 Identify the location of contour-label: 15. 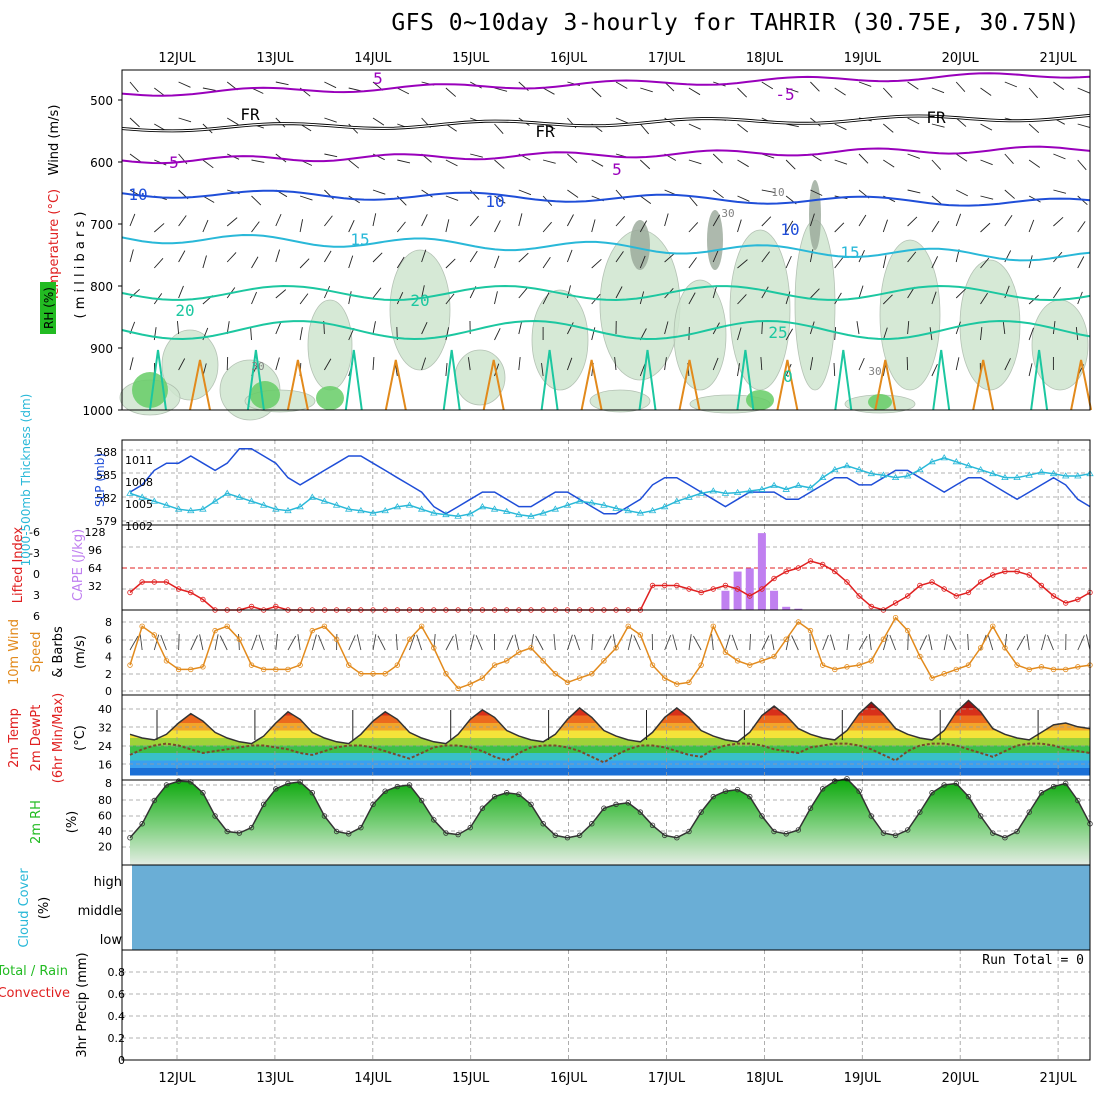
(359, 239).